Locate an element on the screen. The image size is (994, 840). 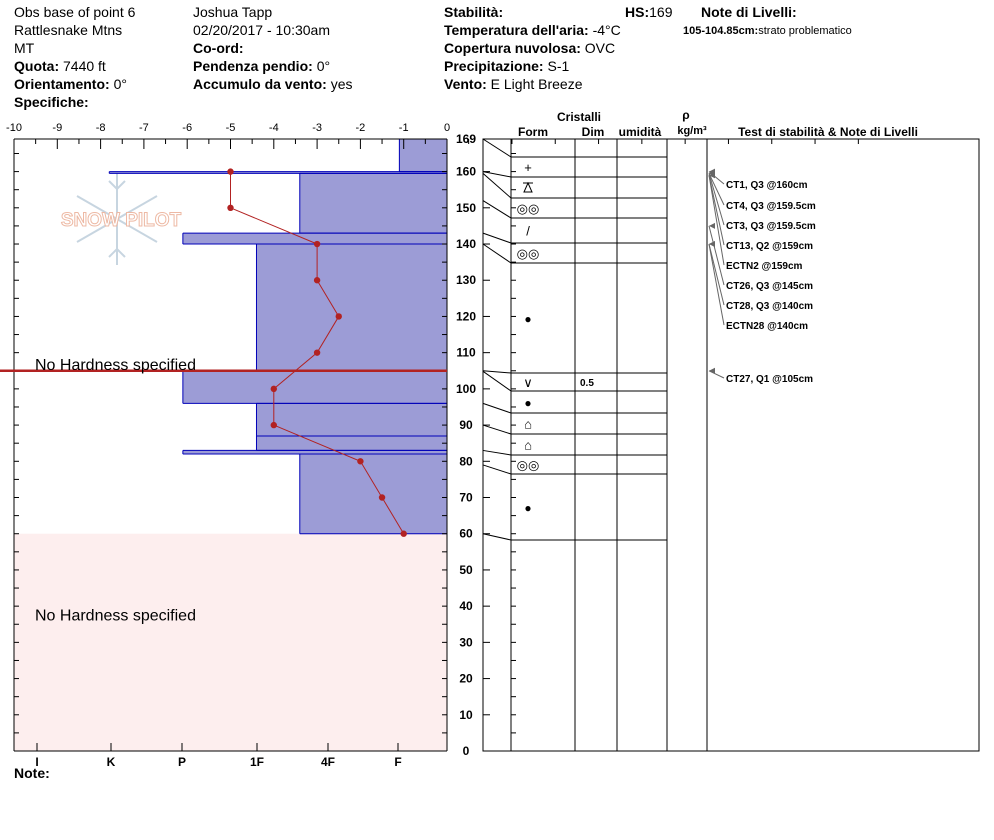
precip-label: Precipitazione: is located at coordinates (494, 66).